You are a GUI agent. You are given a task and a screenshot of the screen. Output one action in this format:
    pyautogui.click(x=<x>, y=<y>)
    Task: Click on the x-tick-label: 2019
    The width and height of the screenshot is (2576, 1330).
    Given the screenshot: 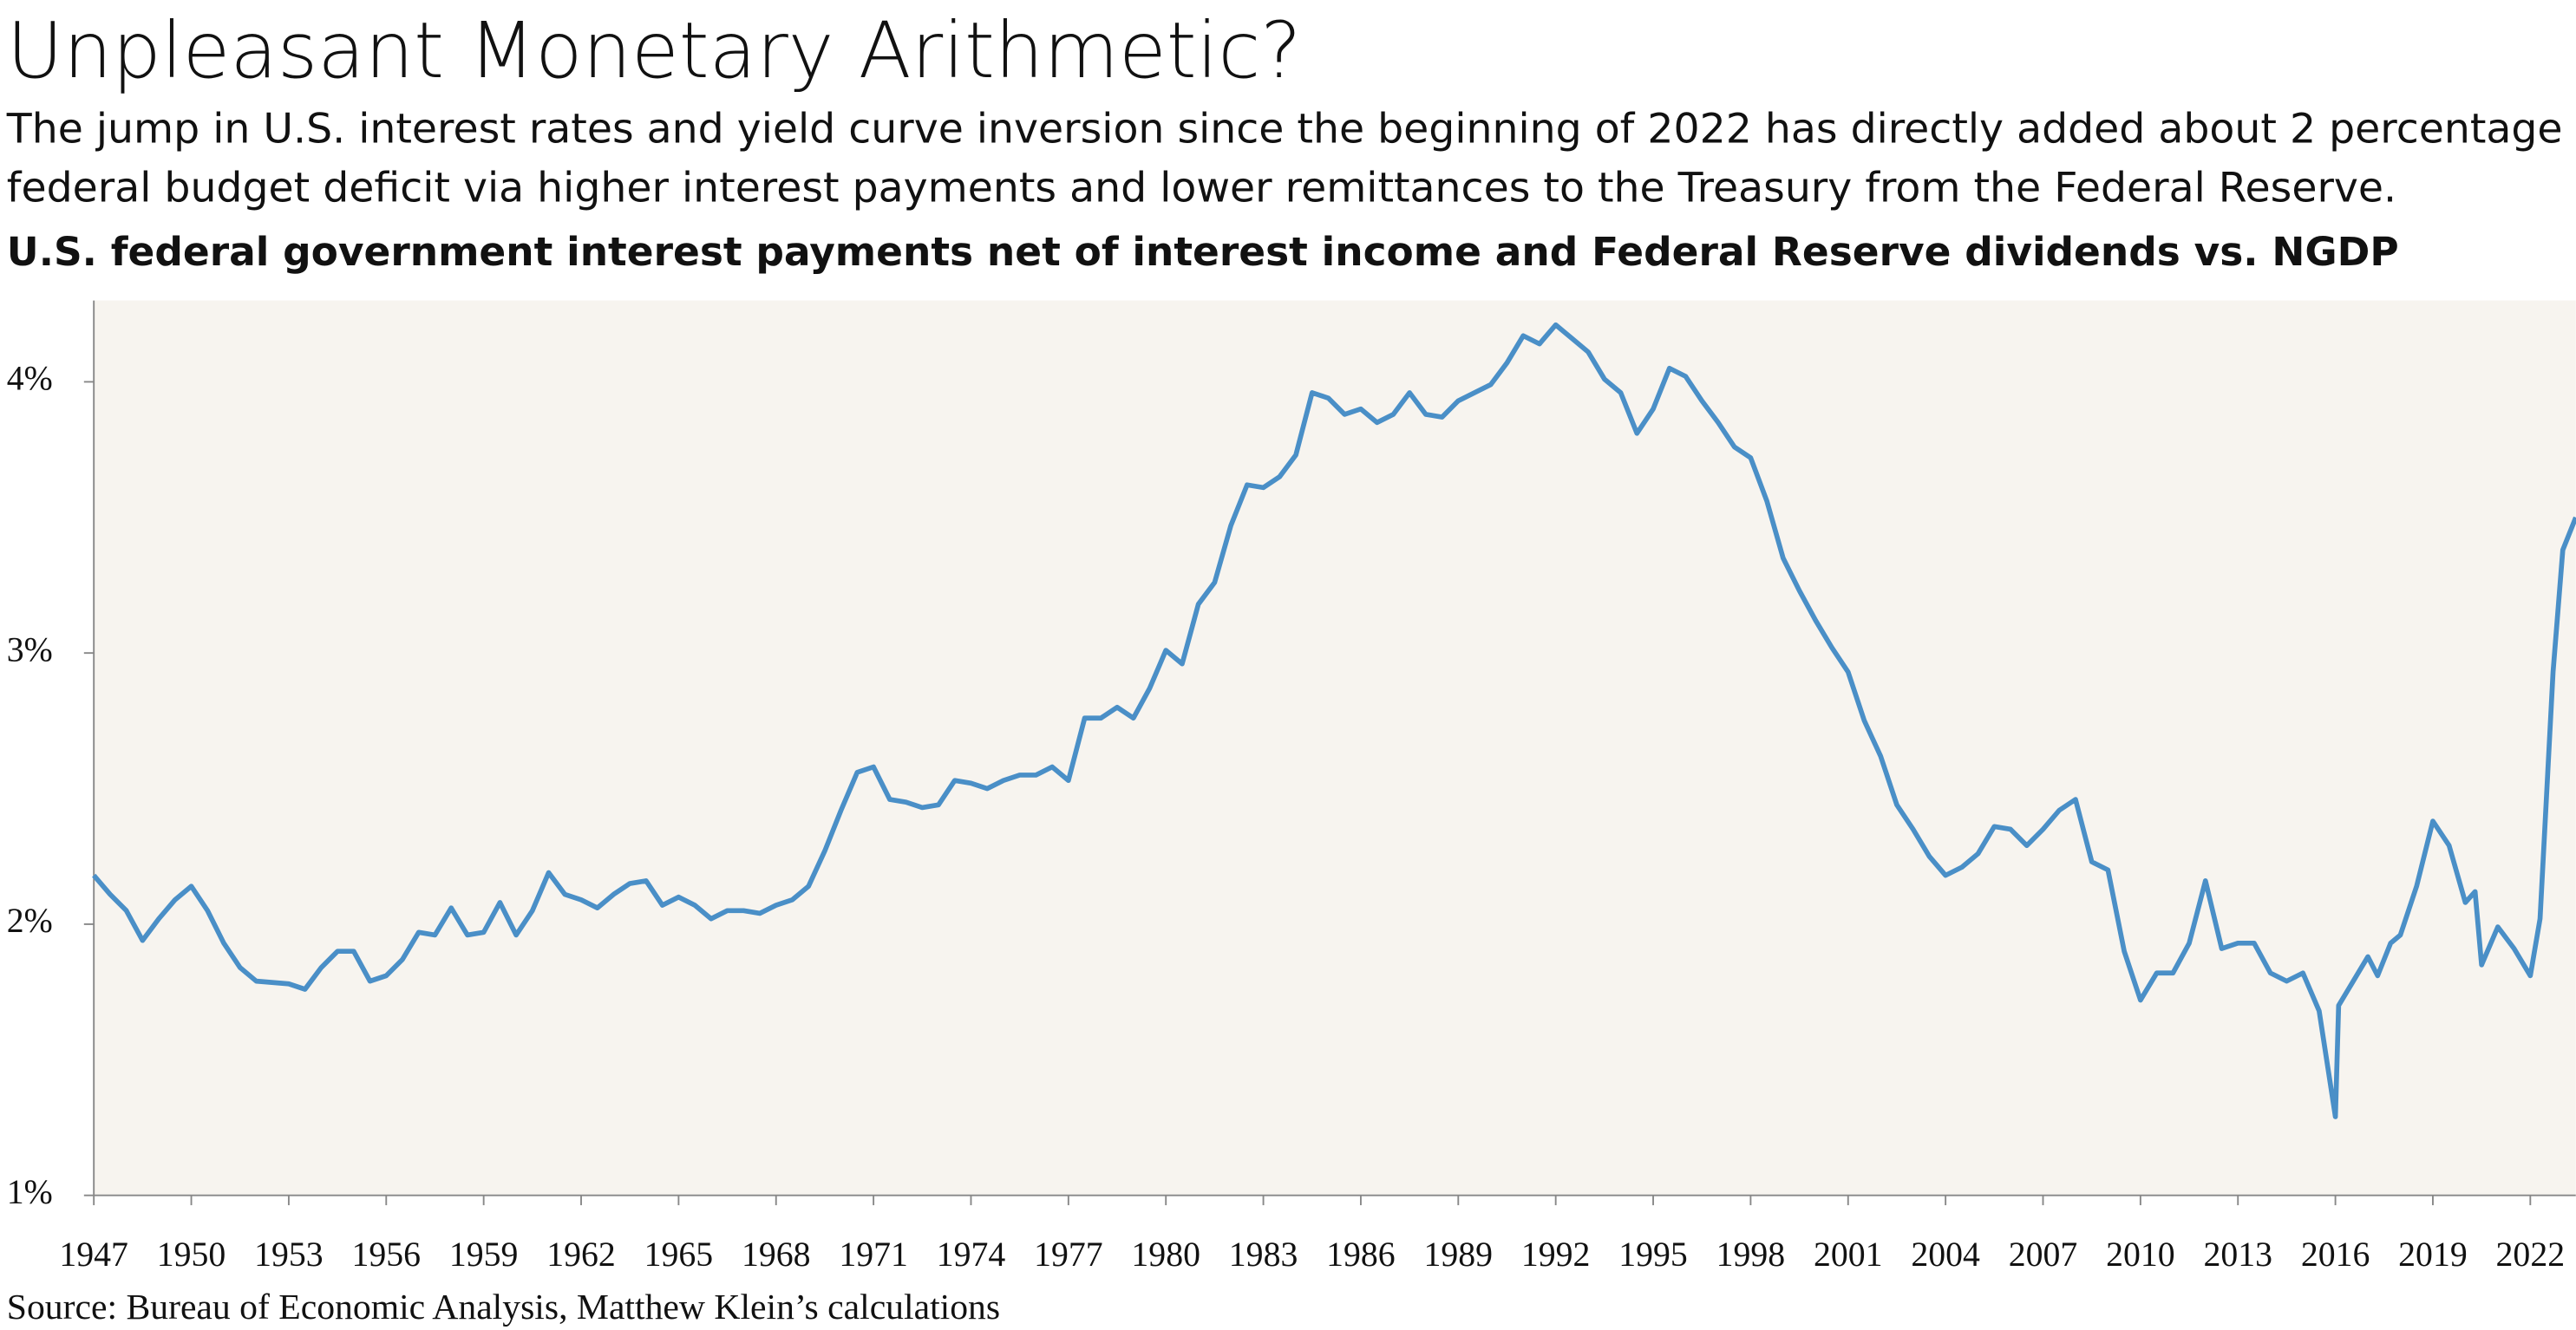 What is the action you would take?
    pyautogui.click(x=2433, y=1254)
    